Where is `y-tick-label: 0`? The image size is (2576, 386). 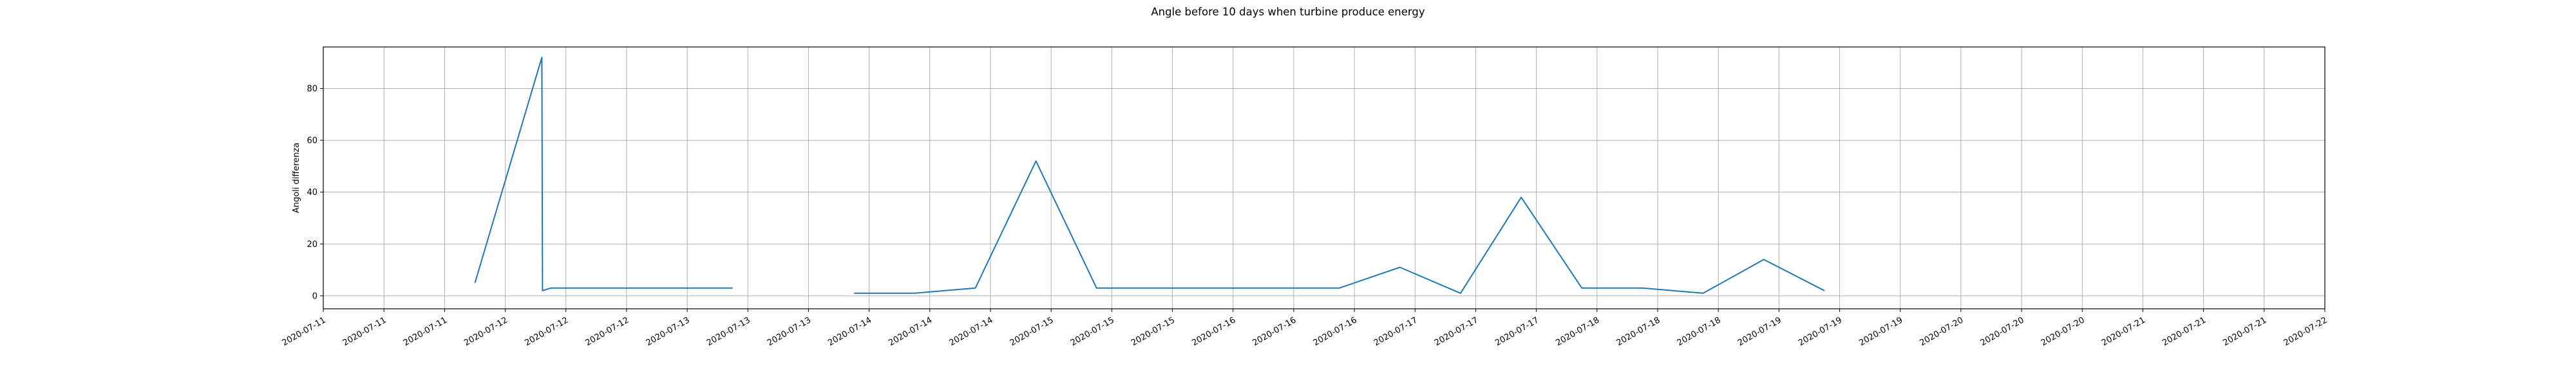
y-tick-label: 0 is located at coordinates (314, 296).